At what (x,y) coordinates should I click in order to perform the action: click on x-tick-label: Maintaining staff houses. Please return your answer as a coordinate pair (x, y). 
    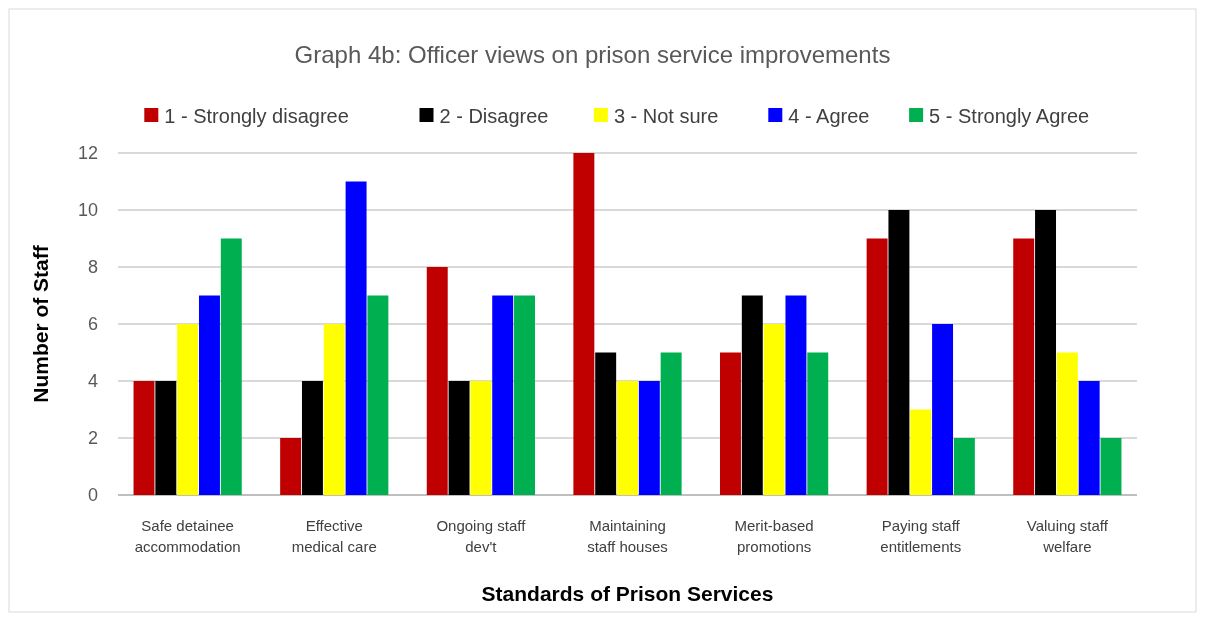
    Looking at the image, I should click on (627, 536).